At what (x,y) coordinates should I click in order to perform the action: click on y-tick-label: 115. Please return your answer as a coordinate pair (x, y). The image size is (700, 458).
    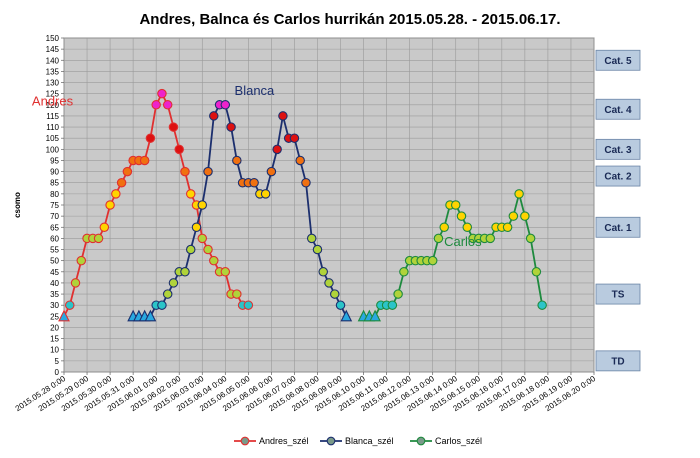
    Looking at the image, I should click on (52, 116).